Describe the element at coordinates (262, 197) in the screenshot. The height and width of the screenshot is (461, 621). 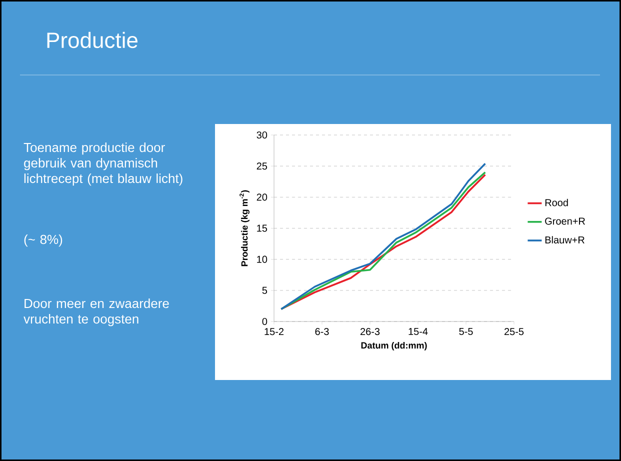
I see `y-tick-label: 20` at that location.